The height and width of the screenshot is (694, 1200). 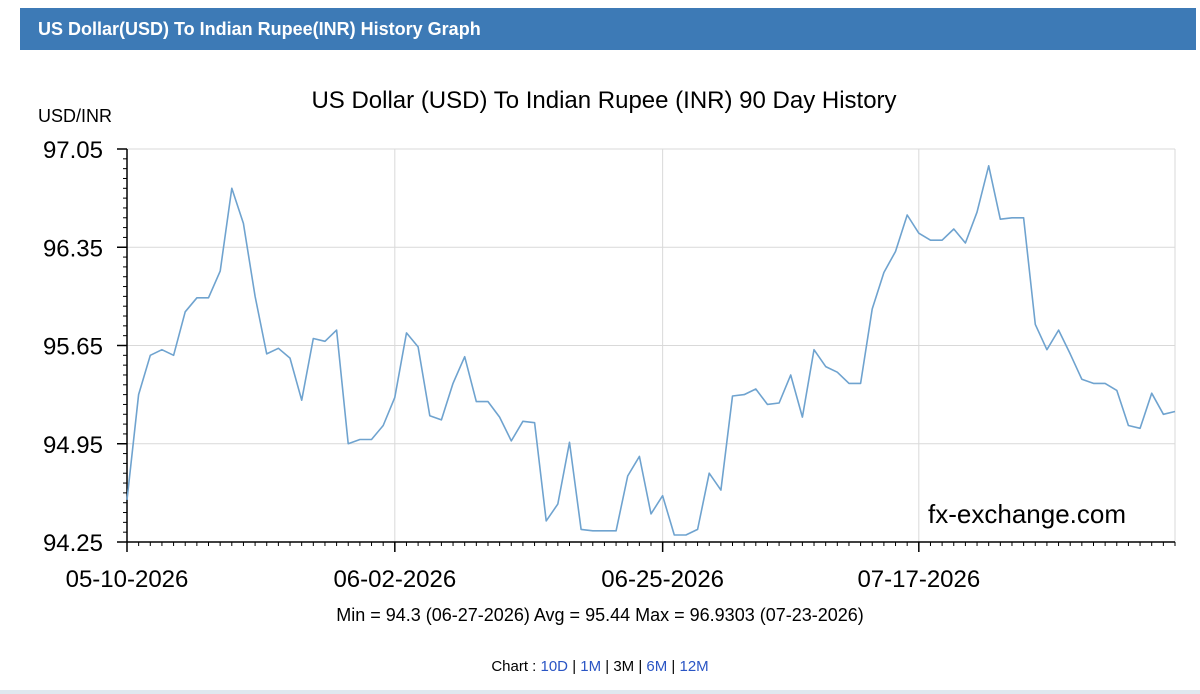 What do you see at coordinates (657, 666) in the screenshot?
I see `nav-range-6m: 6M` at bounding box center [657, 666].